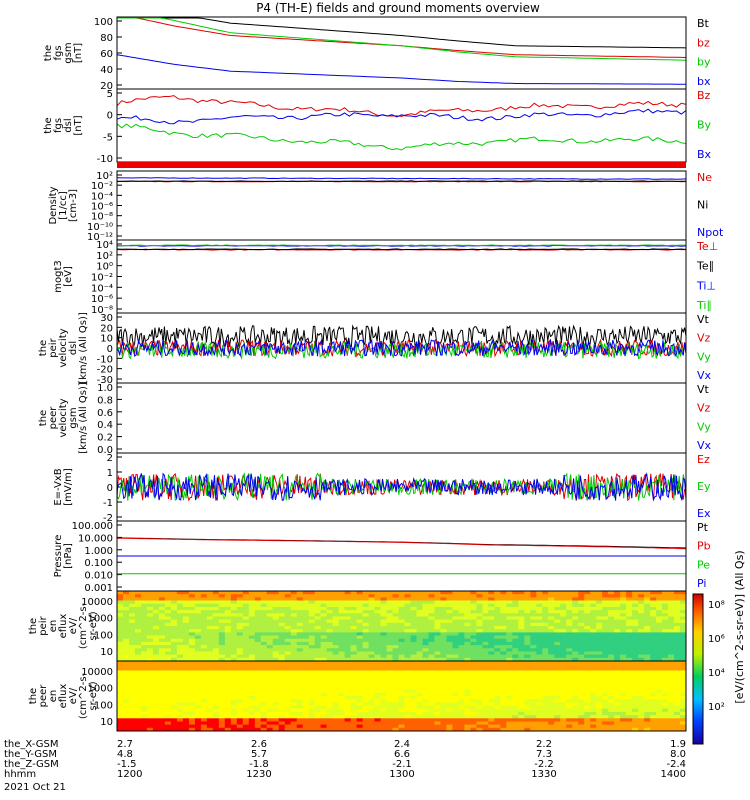  Describe the element at coordinates (106, 318) in the screenshot. I see `y-tick-label: 30` at that location.